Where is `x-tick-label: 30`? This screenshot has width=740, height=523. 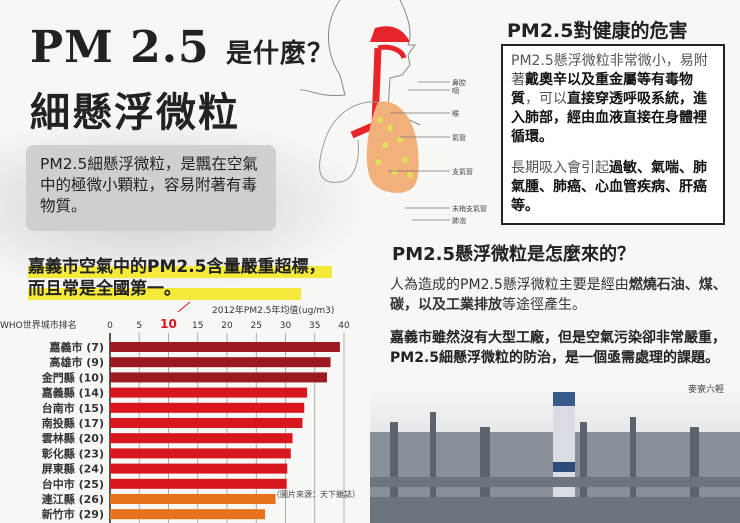 x-tick-label: 30 is located at coordinates (286, 326).